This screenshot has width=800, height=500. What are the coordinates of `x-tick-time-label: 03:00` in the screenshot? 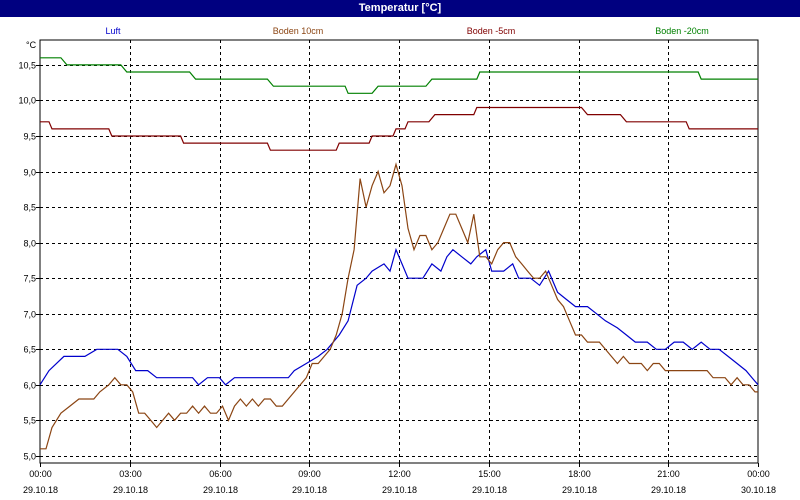 It's located at (130, 474).